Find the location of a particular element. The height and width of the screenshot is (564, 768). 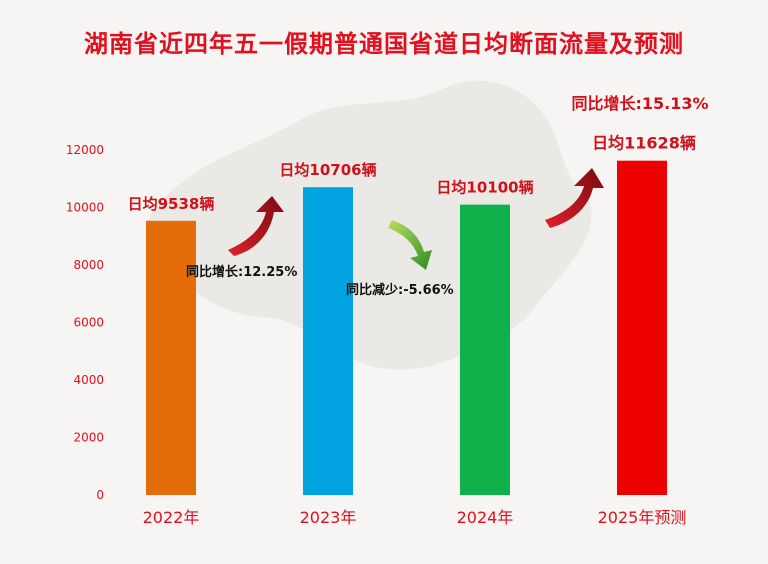

x-tick-label: 2023年 is located at coordinates (328, 517).